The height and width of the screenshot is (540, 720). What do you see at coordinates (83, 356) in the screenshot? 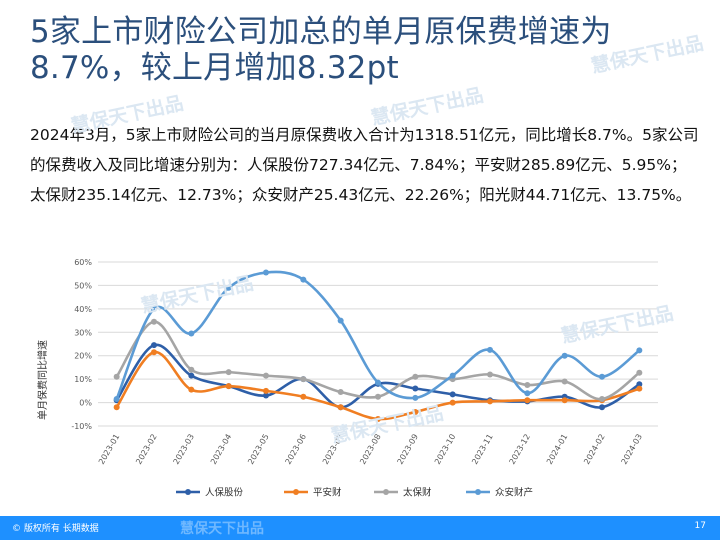
I see `y-tick-label: 20%` at bounding box center [83, 356].